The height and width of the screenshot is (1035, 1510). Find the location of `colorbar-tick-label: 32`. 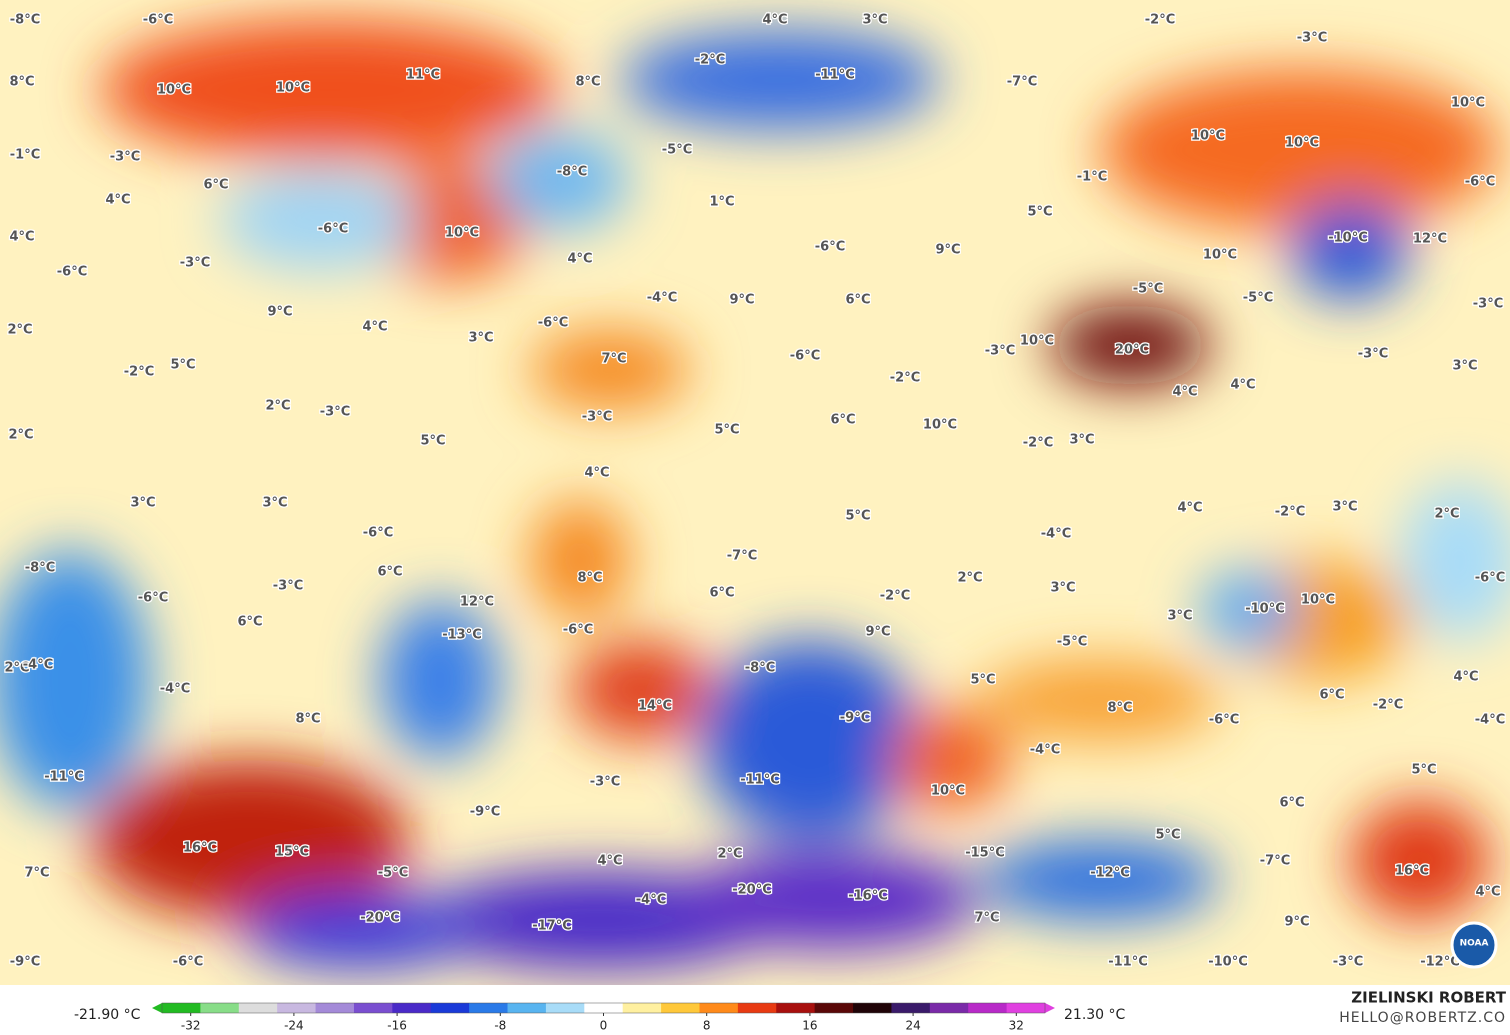

colorbar-tick-label: 32 is located at coordinates (1016, 1026).